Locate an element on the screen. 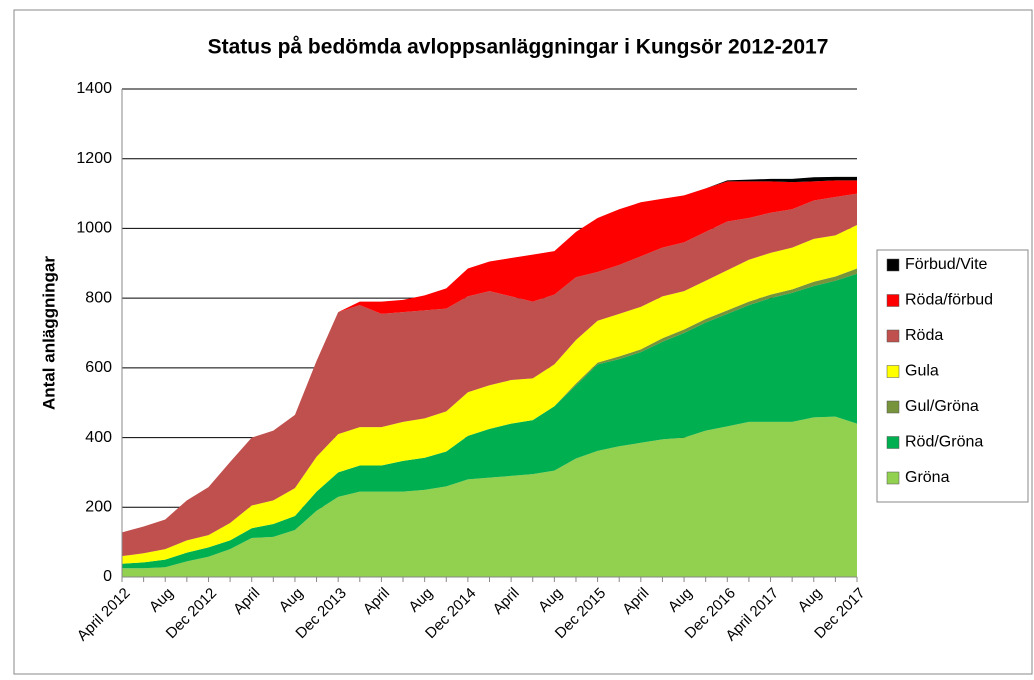  y-tick-label: 600 is located at coordinates (98, 367).